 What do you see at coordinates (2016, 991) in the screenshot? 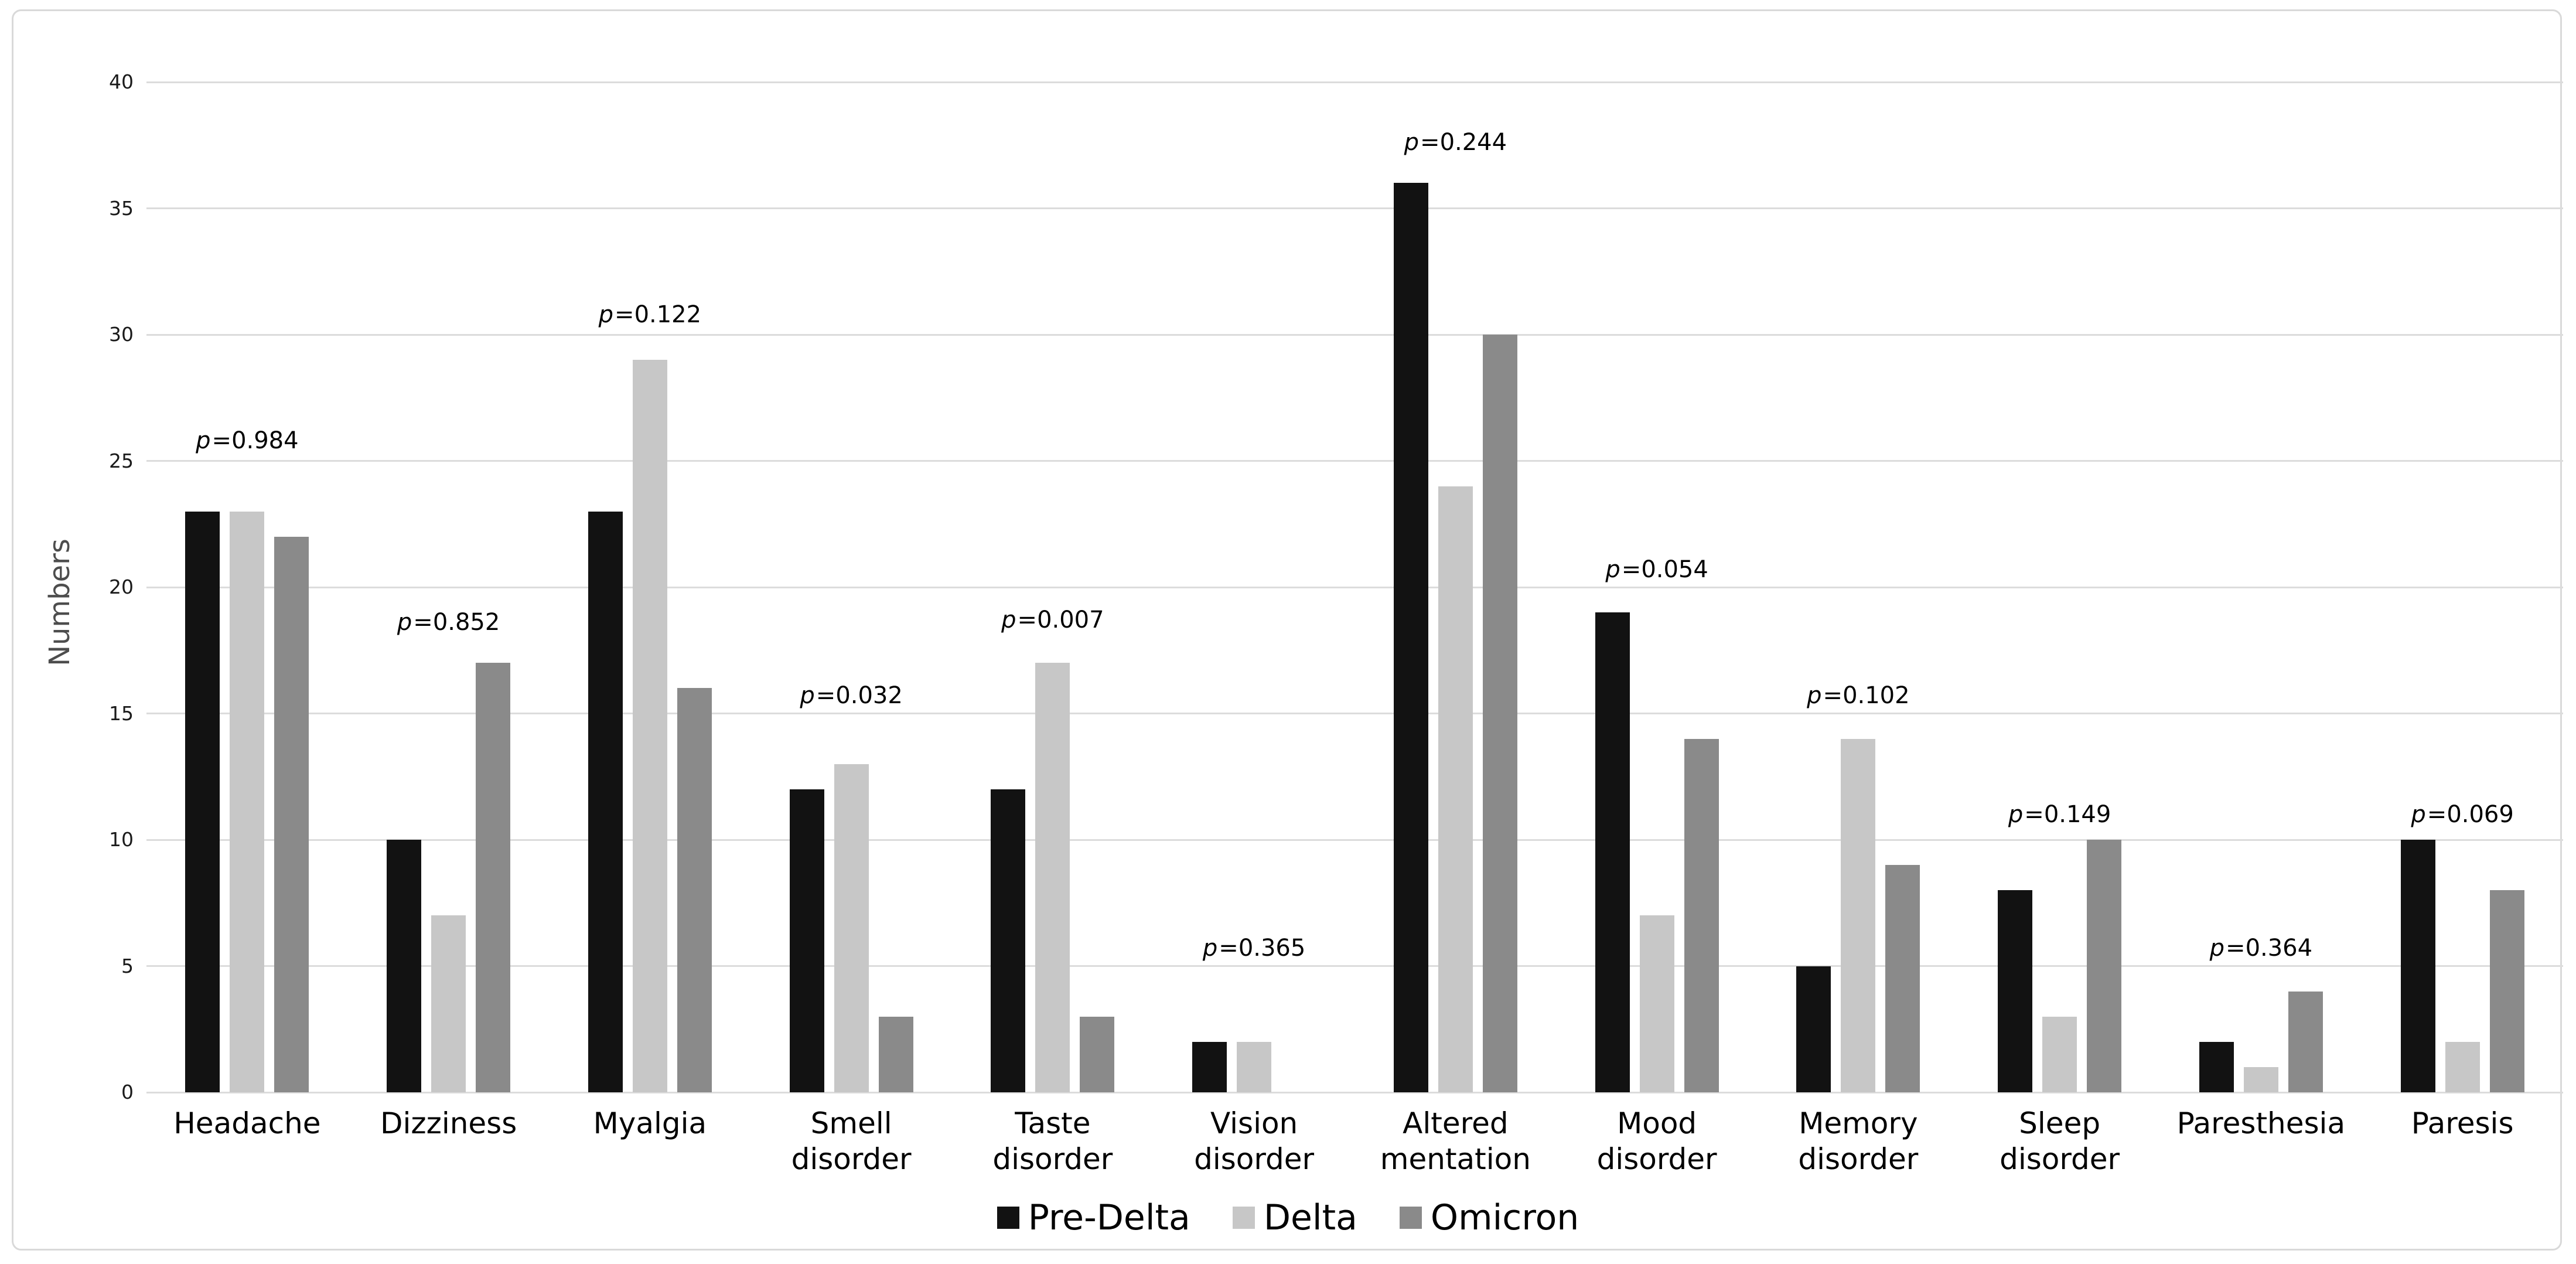
I see `bar-pre-delta-sleep-disorder` at bounding box center [2016, 991].